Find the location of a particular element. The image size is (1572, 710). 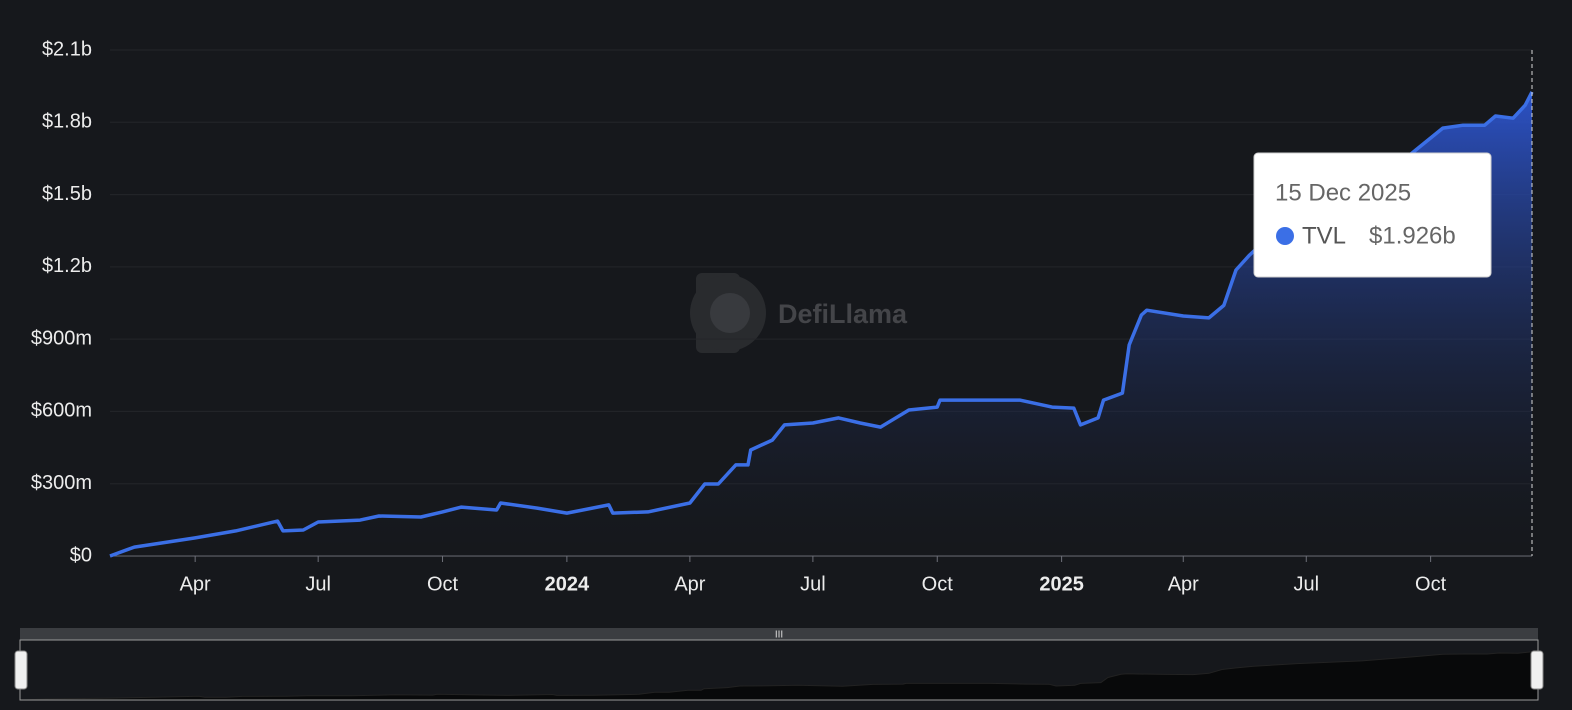

y-tick-label: $1.2b is located at coordinates (67, 266).